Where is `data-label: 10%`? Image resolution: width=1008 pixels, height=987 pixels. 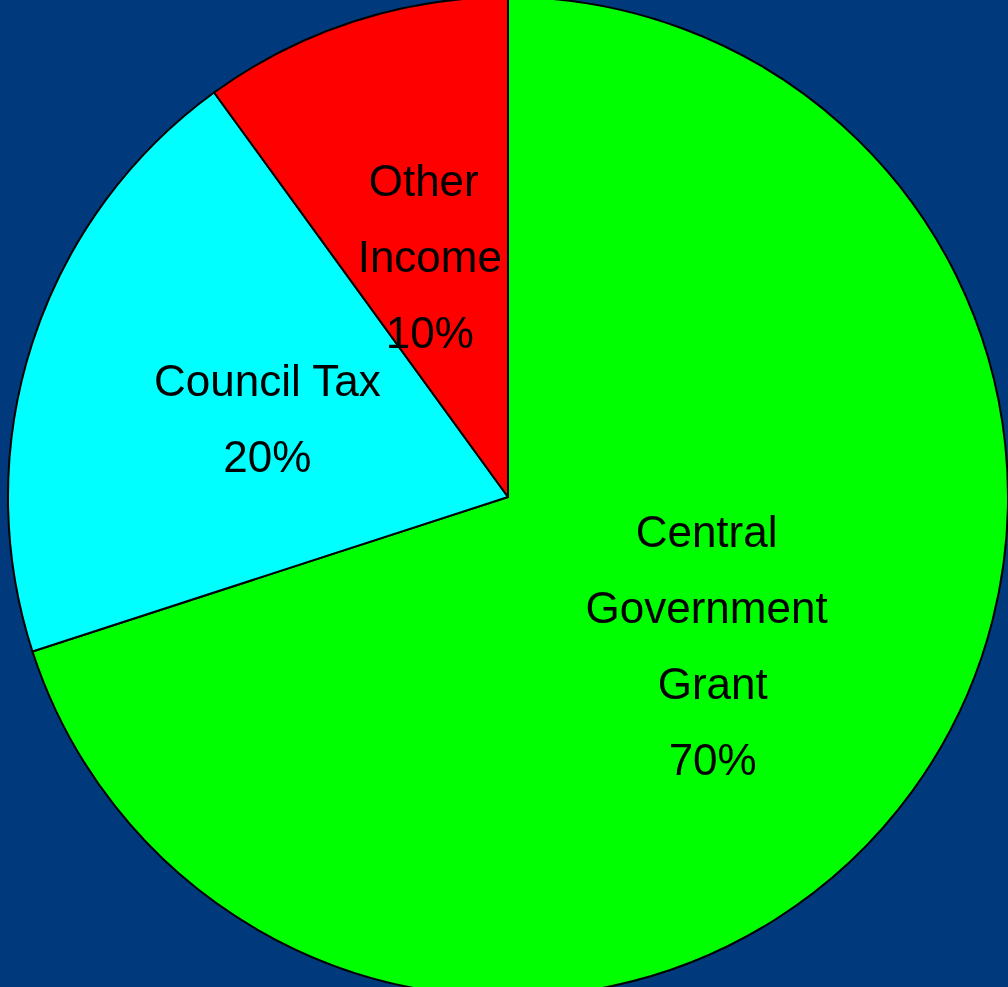
data-label: 10% is located at coordinates (429, 332).